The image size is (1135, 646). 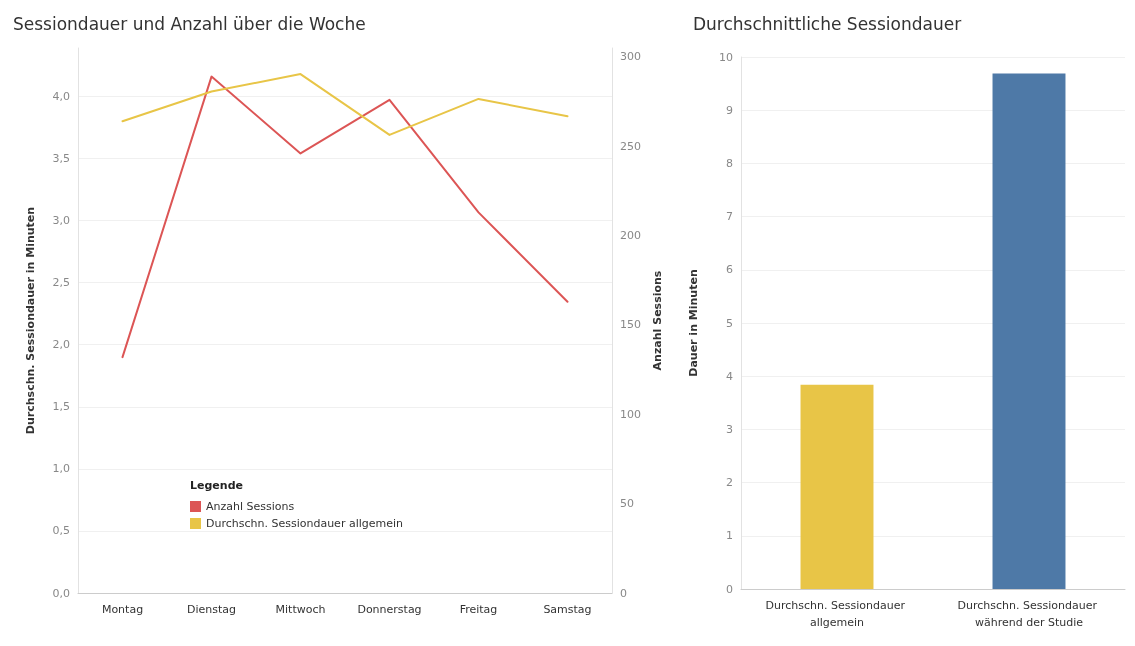 What do you see at coordinates (189, 23) in the screenshot?
I see `chart-title: Sessiondauer und Anzahl über die Woche` at bounding box center [189, 23].